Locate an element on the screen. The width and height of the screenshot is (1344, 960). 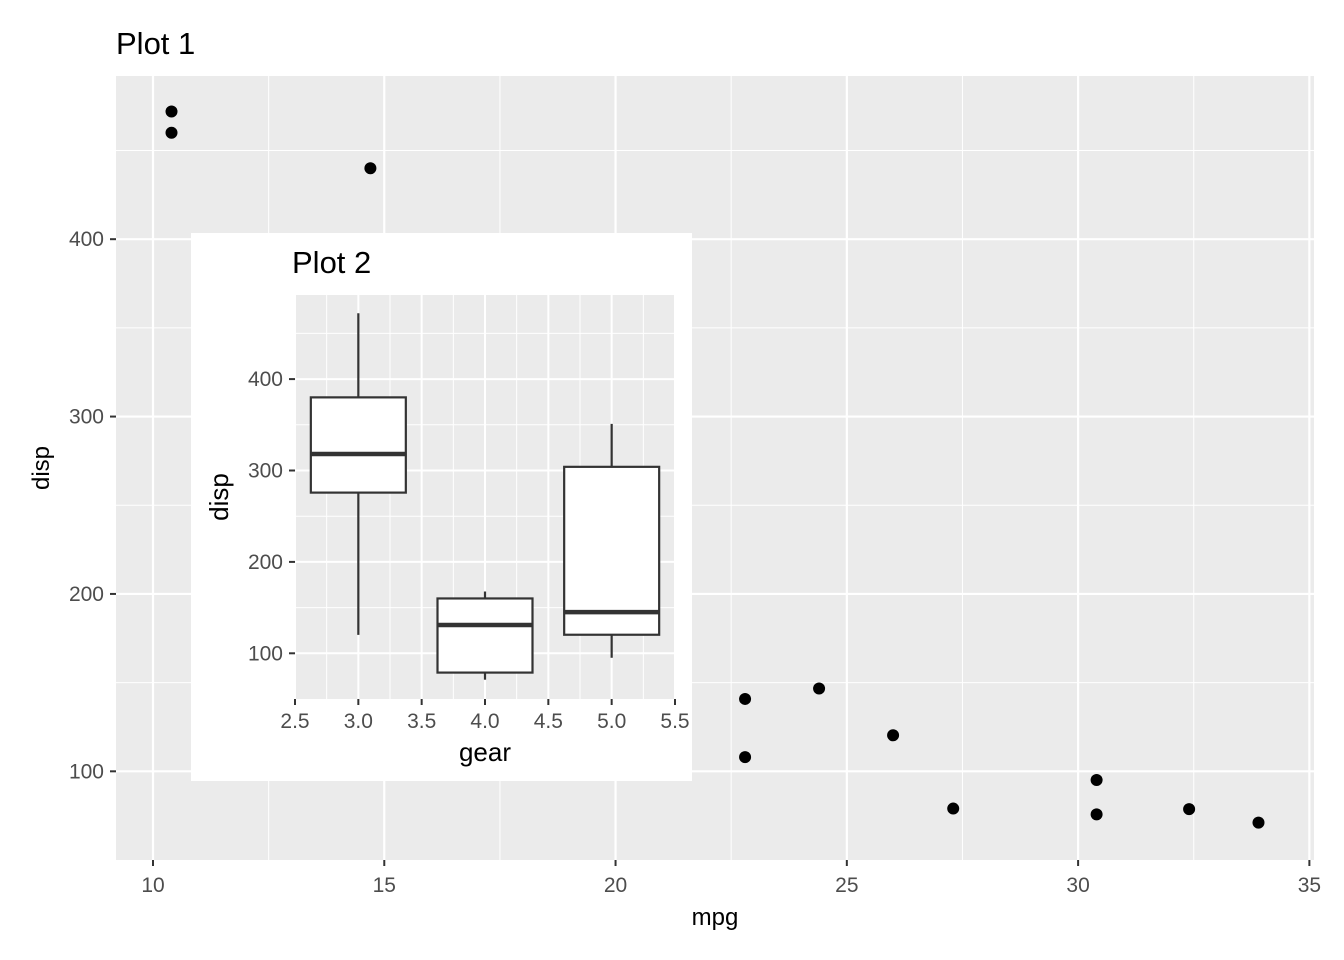
plot-1-x-tick-label: 20 is located at coordinates (615, 885).